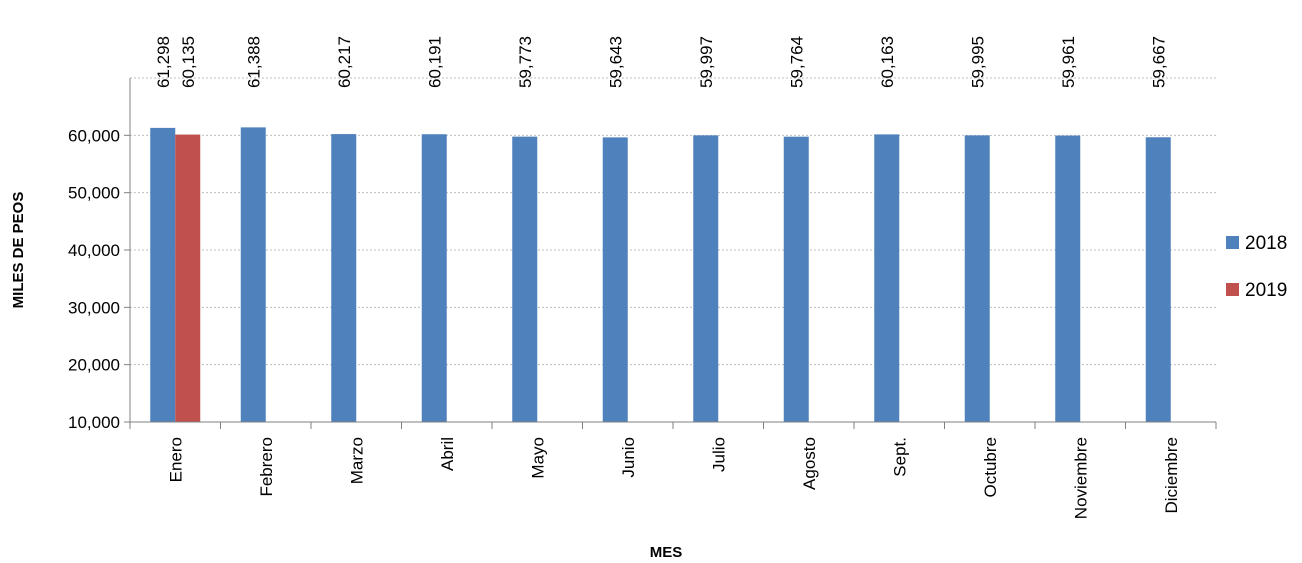  I want to click on y-tick-label: 50,000, so click(94, 193).